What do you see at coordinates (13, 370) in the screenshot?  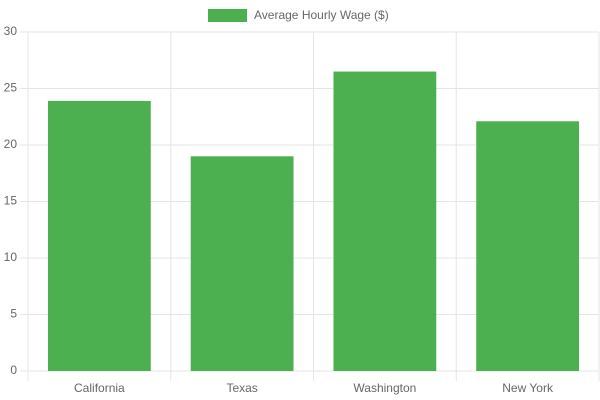 I see `y-tick-label: 0` at bounding box center [13, 370].